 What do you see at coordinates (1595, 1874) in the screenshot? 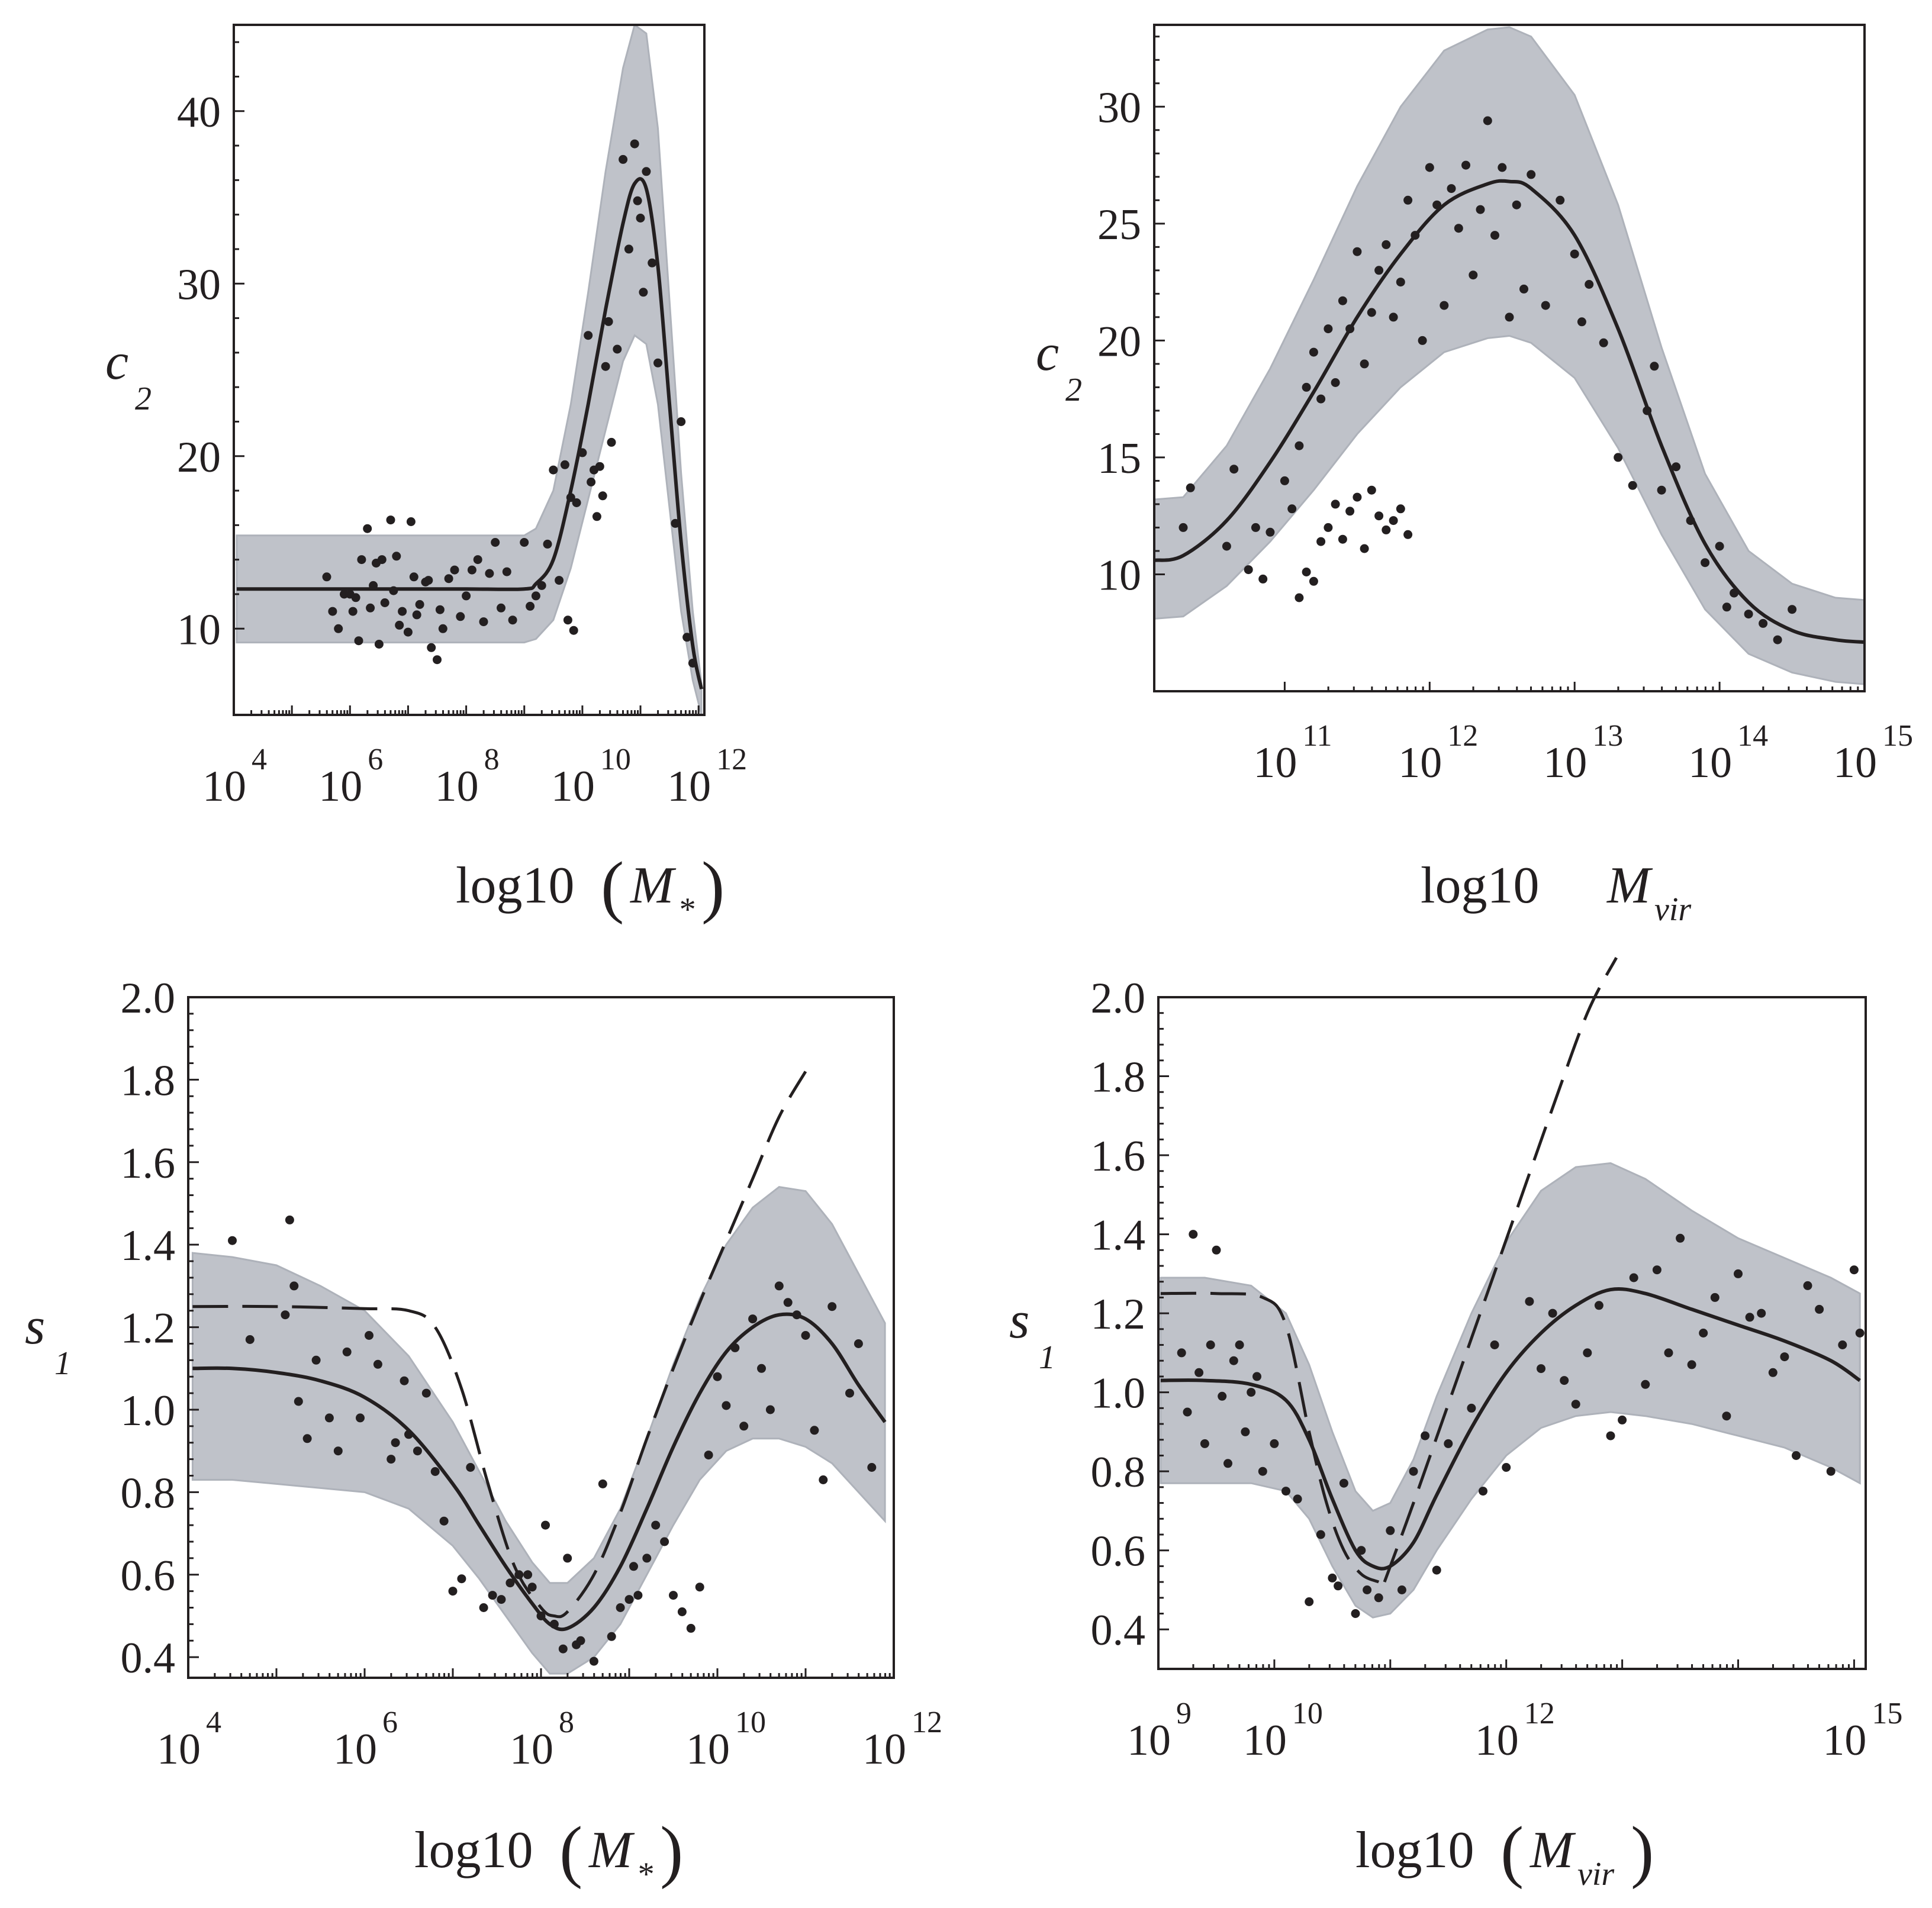
I see `x-axis-symbol-subscript: vir` at bounding box center [1595, 1874].